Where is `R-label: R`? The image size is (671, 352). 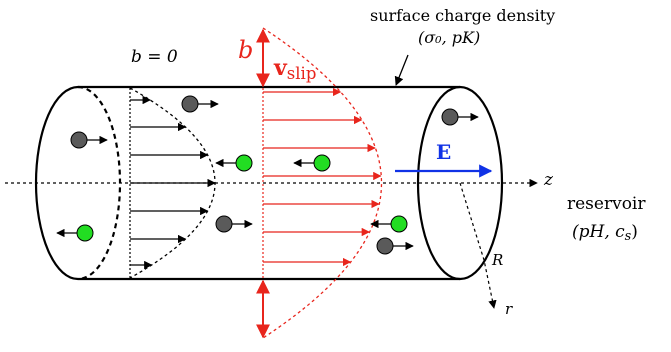 R-label: R is located at coordinates (498, 260).